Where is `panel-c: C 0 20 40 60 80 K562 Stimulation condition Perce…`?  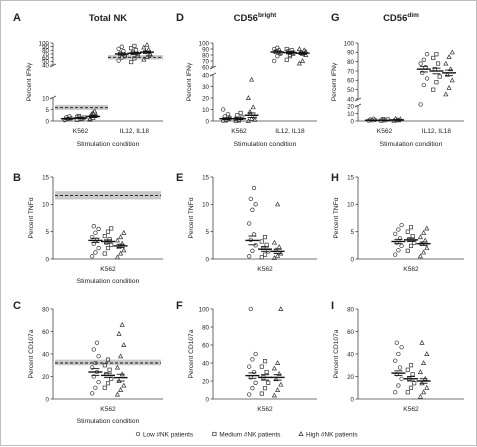
panel-c: C 0 20 40 60 80 K562 Stimulation condition Perce… is located at coordinates (88, 362).